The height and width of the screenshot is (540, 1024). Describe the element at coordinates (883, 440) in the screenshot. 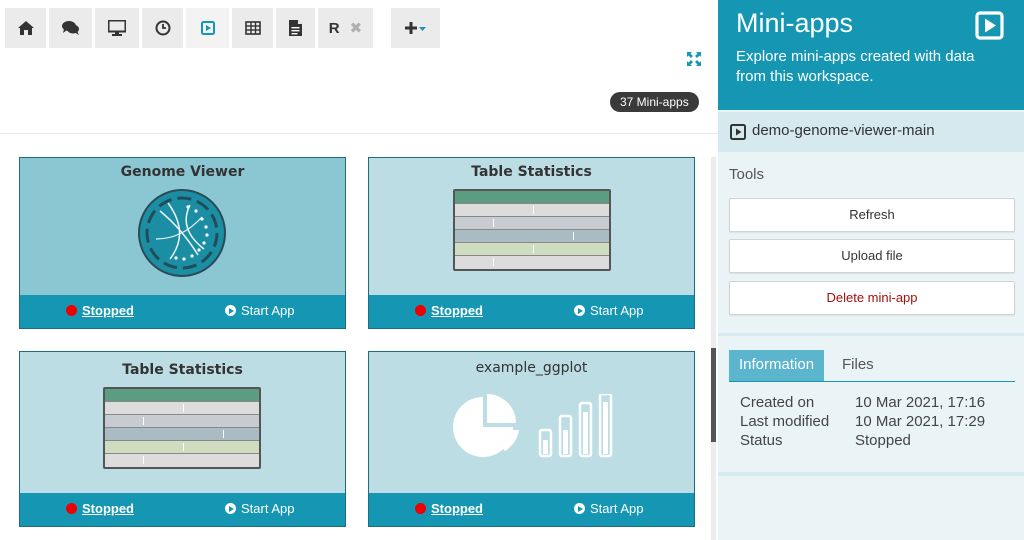

I see `info-value-status: Stopped` at that location.